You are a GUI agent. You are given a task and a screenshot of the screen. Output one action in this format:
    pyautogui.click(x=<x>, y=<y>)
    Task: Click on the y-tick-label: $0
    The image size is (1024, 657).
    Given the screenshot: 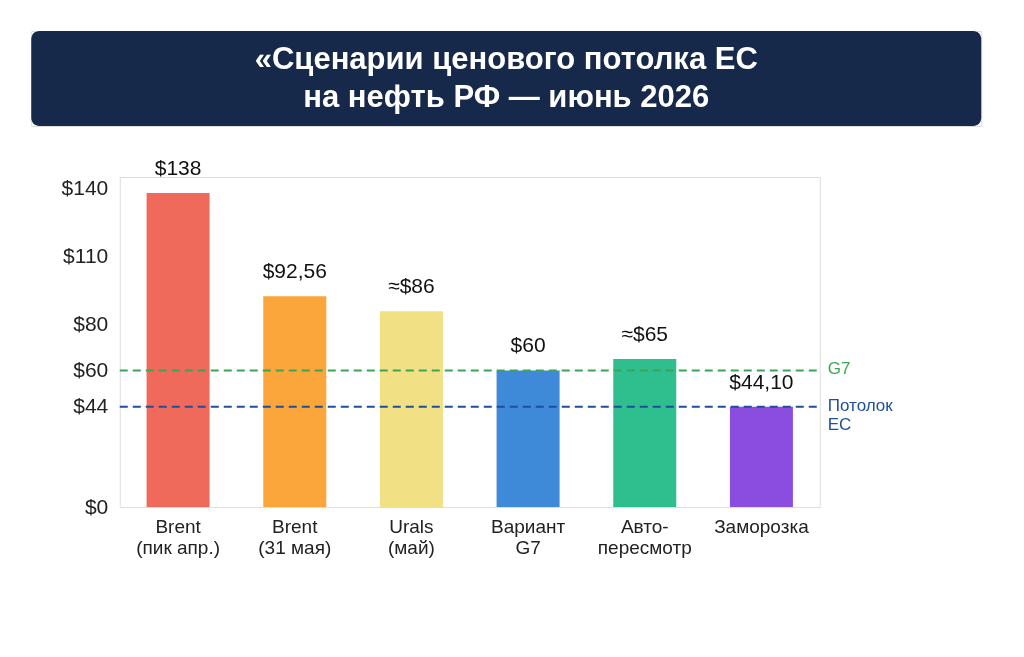 What is the action you would take?
    pyautogui.click(x=96, y=506)
    